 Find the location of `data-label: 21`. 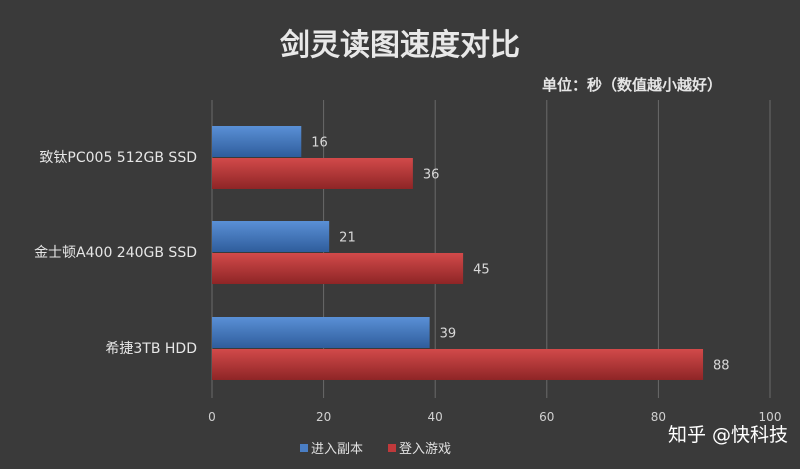

data-label: 21 is located at coordinates (347, 238).